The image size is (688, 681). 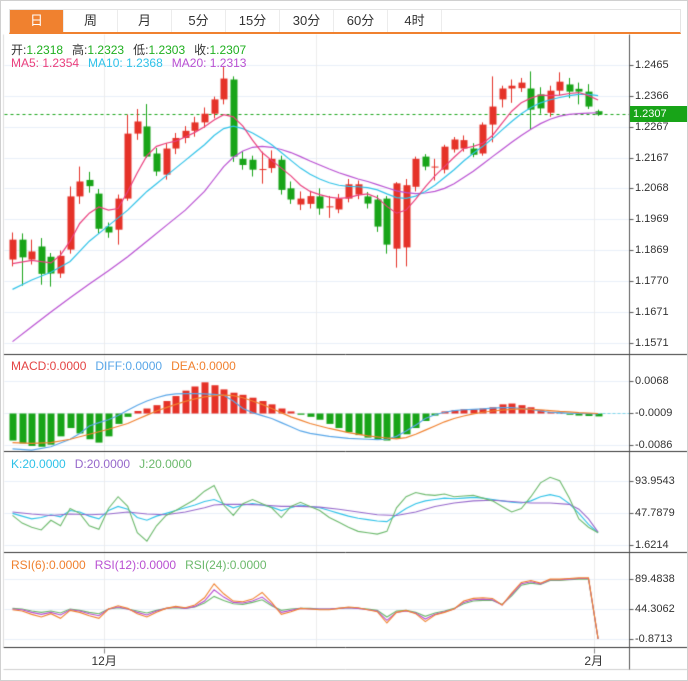 I want to click on ohlc-item: 收:1.2307, so click(x=220, y=50).